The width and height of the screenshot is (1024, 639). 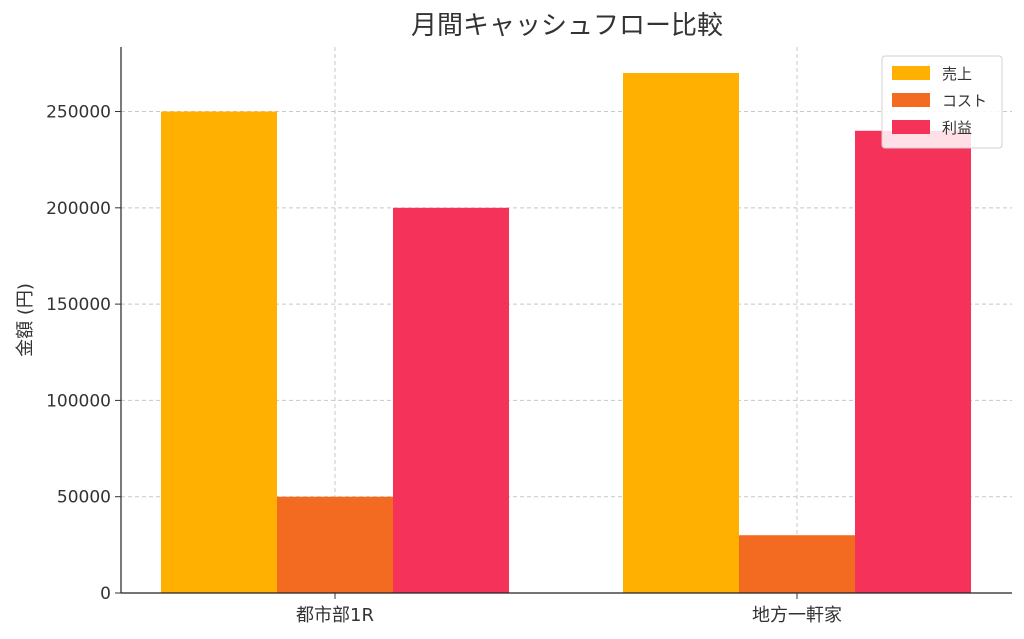 What do you see at coordinates (78, 209) in the screenshot?
I see `y-tick-label: 200000` at bounding box center [78, 209].